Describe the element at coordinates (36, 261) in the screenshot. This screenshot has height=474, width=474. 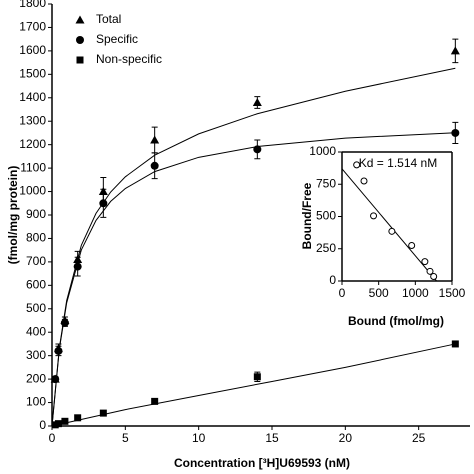
I see `y-tick-label: 700` at that location.